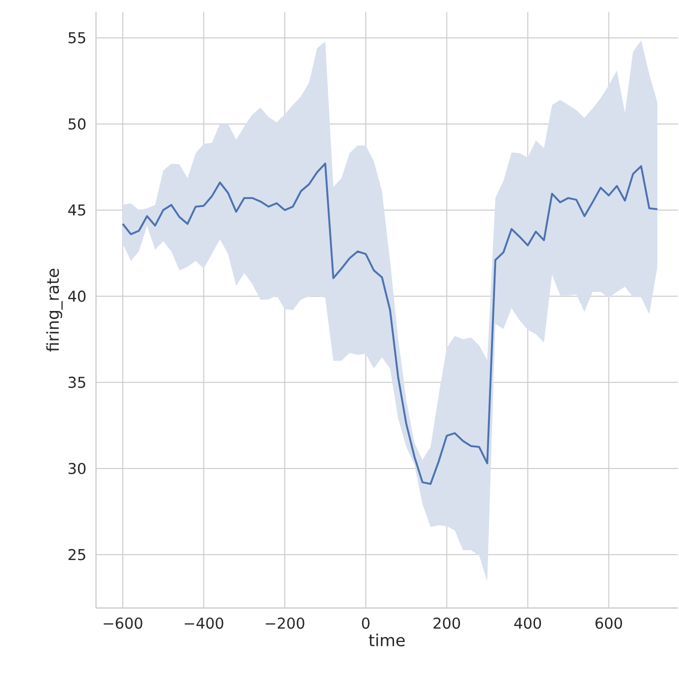 Image resolution: width=679 pixels, height=680 pixels. I want to click on x-tick-label: 0, so click(366, 623).